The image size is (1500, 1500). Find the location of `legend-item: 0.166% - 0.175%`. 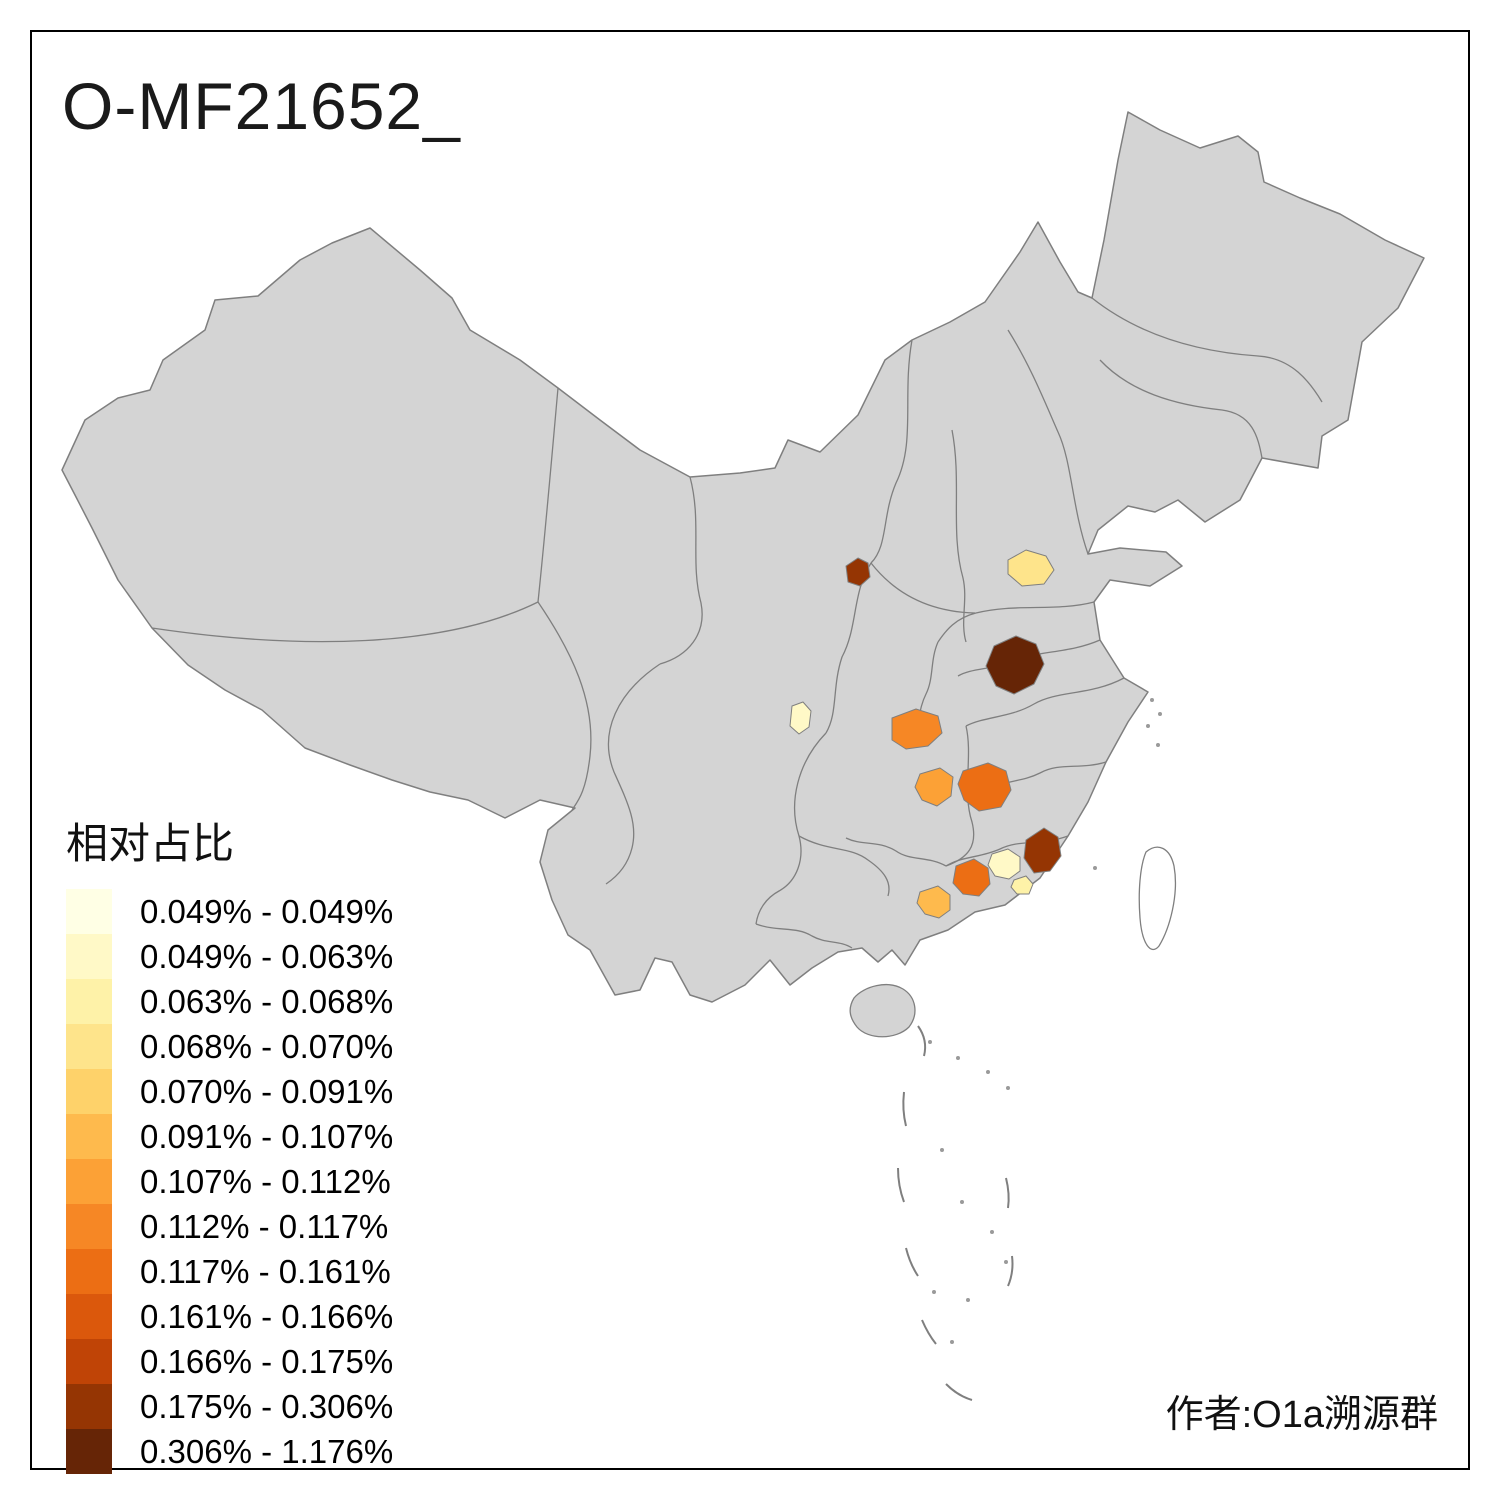

legend-item: 0.166% - 0.175% is located at coordinates (229, 1361).